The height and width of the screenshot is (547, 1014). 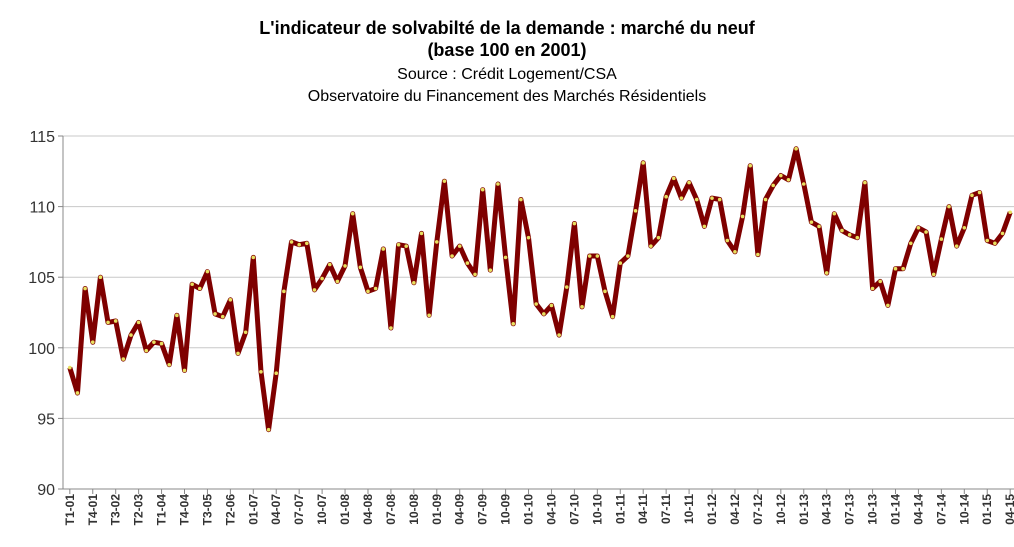 What do you see at coordinates (551, 509) in the screenshot?
I see `x-tick-label: 04-10` at bounding box center [551, 509].